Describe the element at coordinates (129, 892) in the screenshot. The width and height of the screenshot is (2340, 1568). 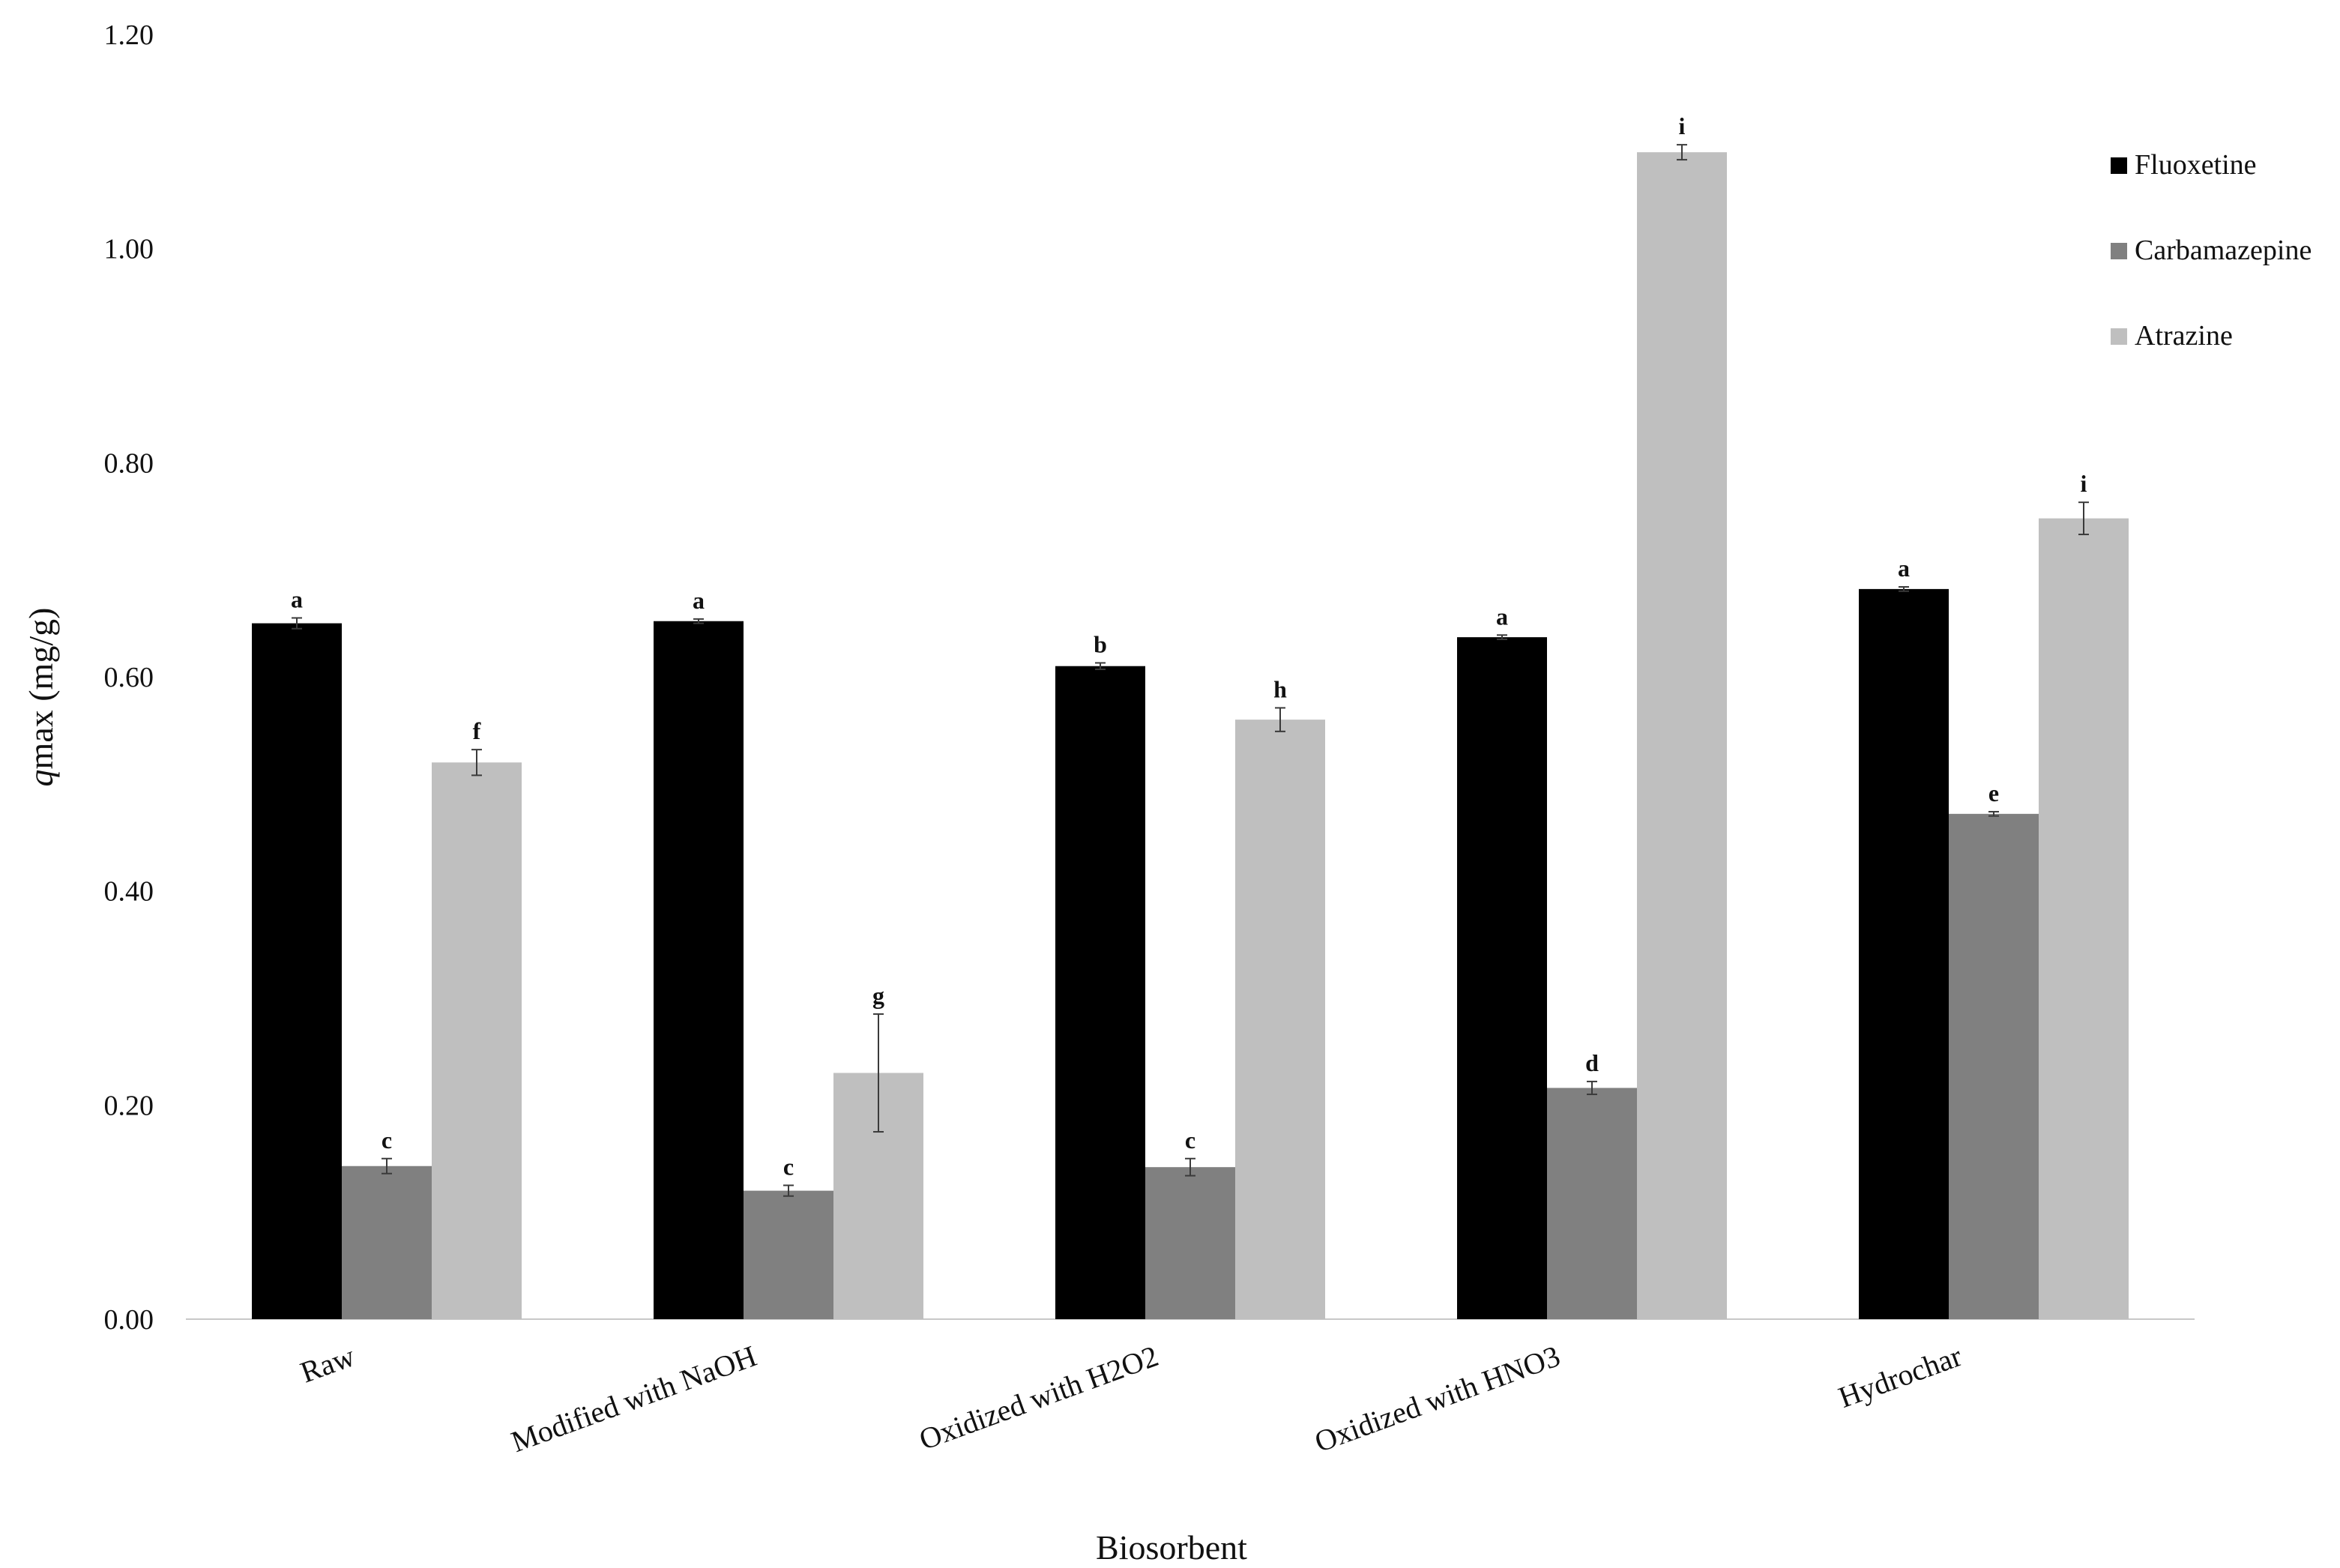
I see `y-tick-label: 0.40` at that location.